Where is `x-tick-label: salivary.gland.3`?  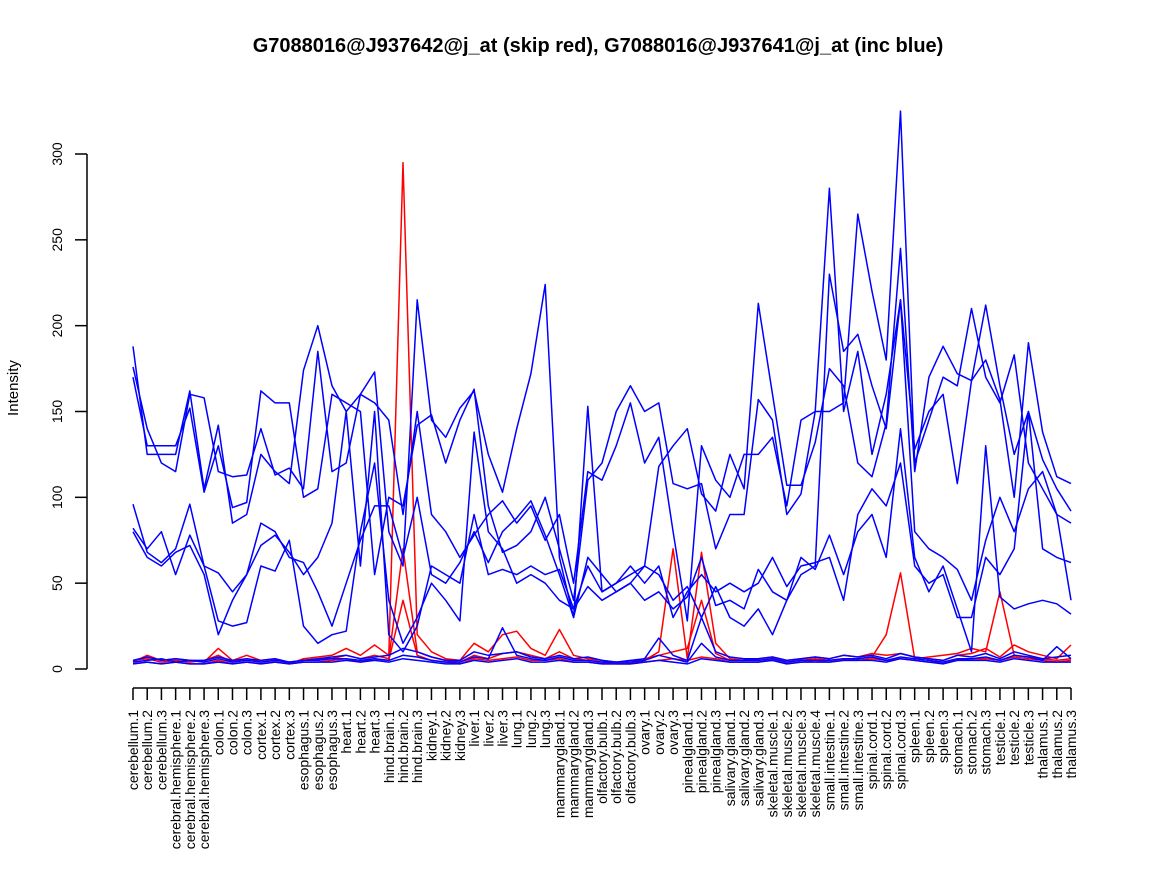
x-tick-label: salivary.gland.3 is located at coordinates (758, 758).